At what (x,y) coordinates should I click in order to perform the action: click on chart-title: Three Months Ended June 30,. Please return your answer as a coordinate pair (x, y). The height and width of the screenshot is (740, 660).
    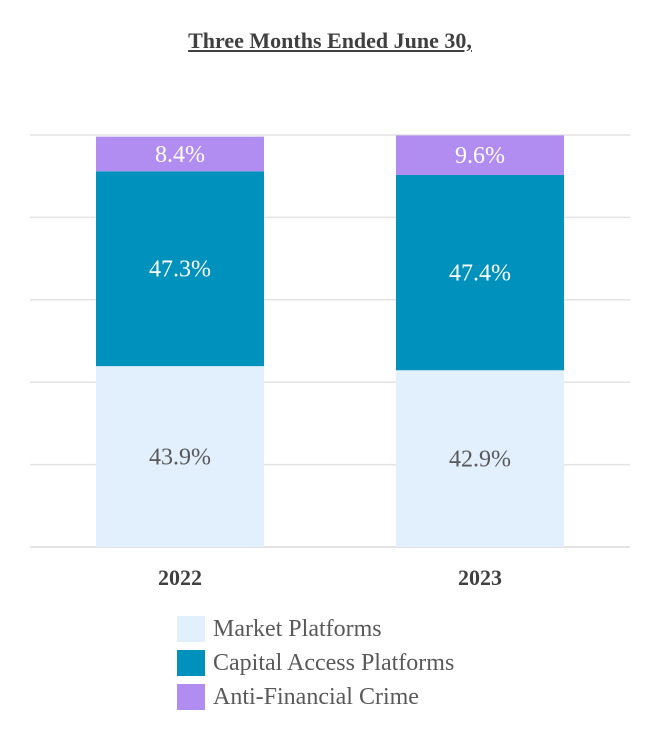
    Looking at the image, I should click on (330, 40).